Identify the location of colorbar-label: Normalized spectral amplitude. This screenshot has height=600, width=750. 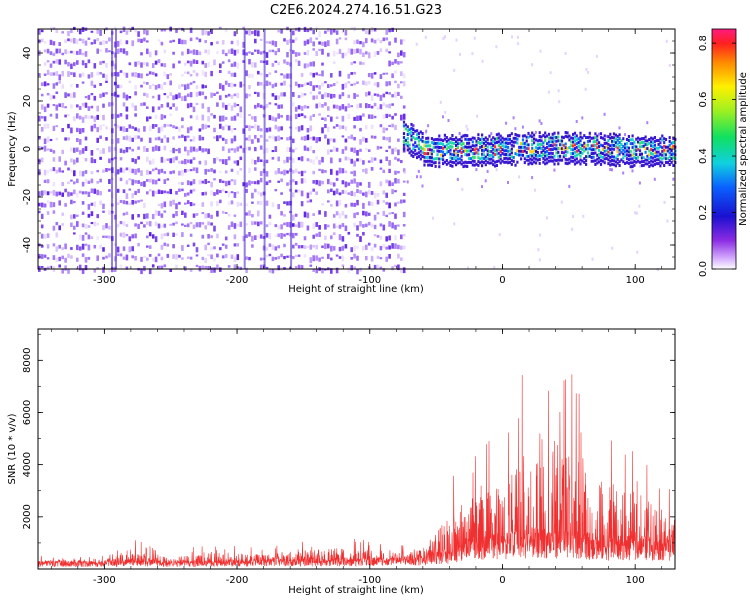
(743, 149).